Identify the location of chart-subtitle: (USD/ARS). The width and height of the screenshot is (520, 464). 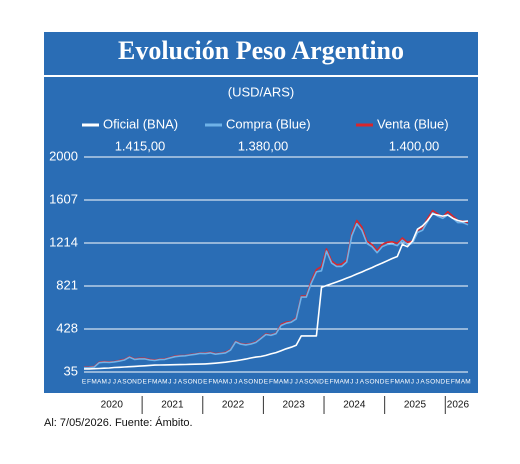
(261, 91).